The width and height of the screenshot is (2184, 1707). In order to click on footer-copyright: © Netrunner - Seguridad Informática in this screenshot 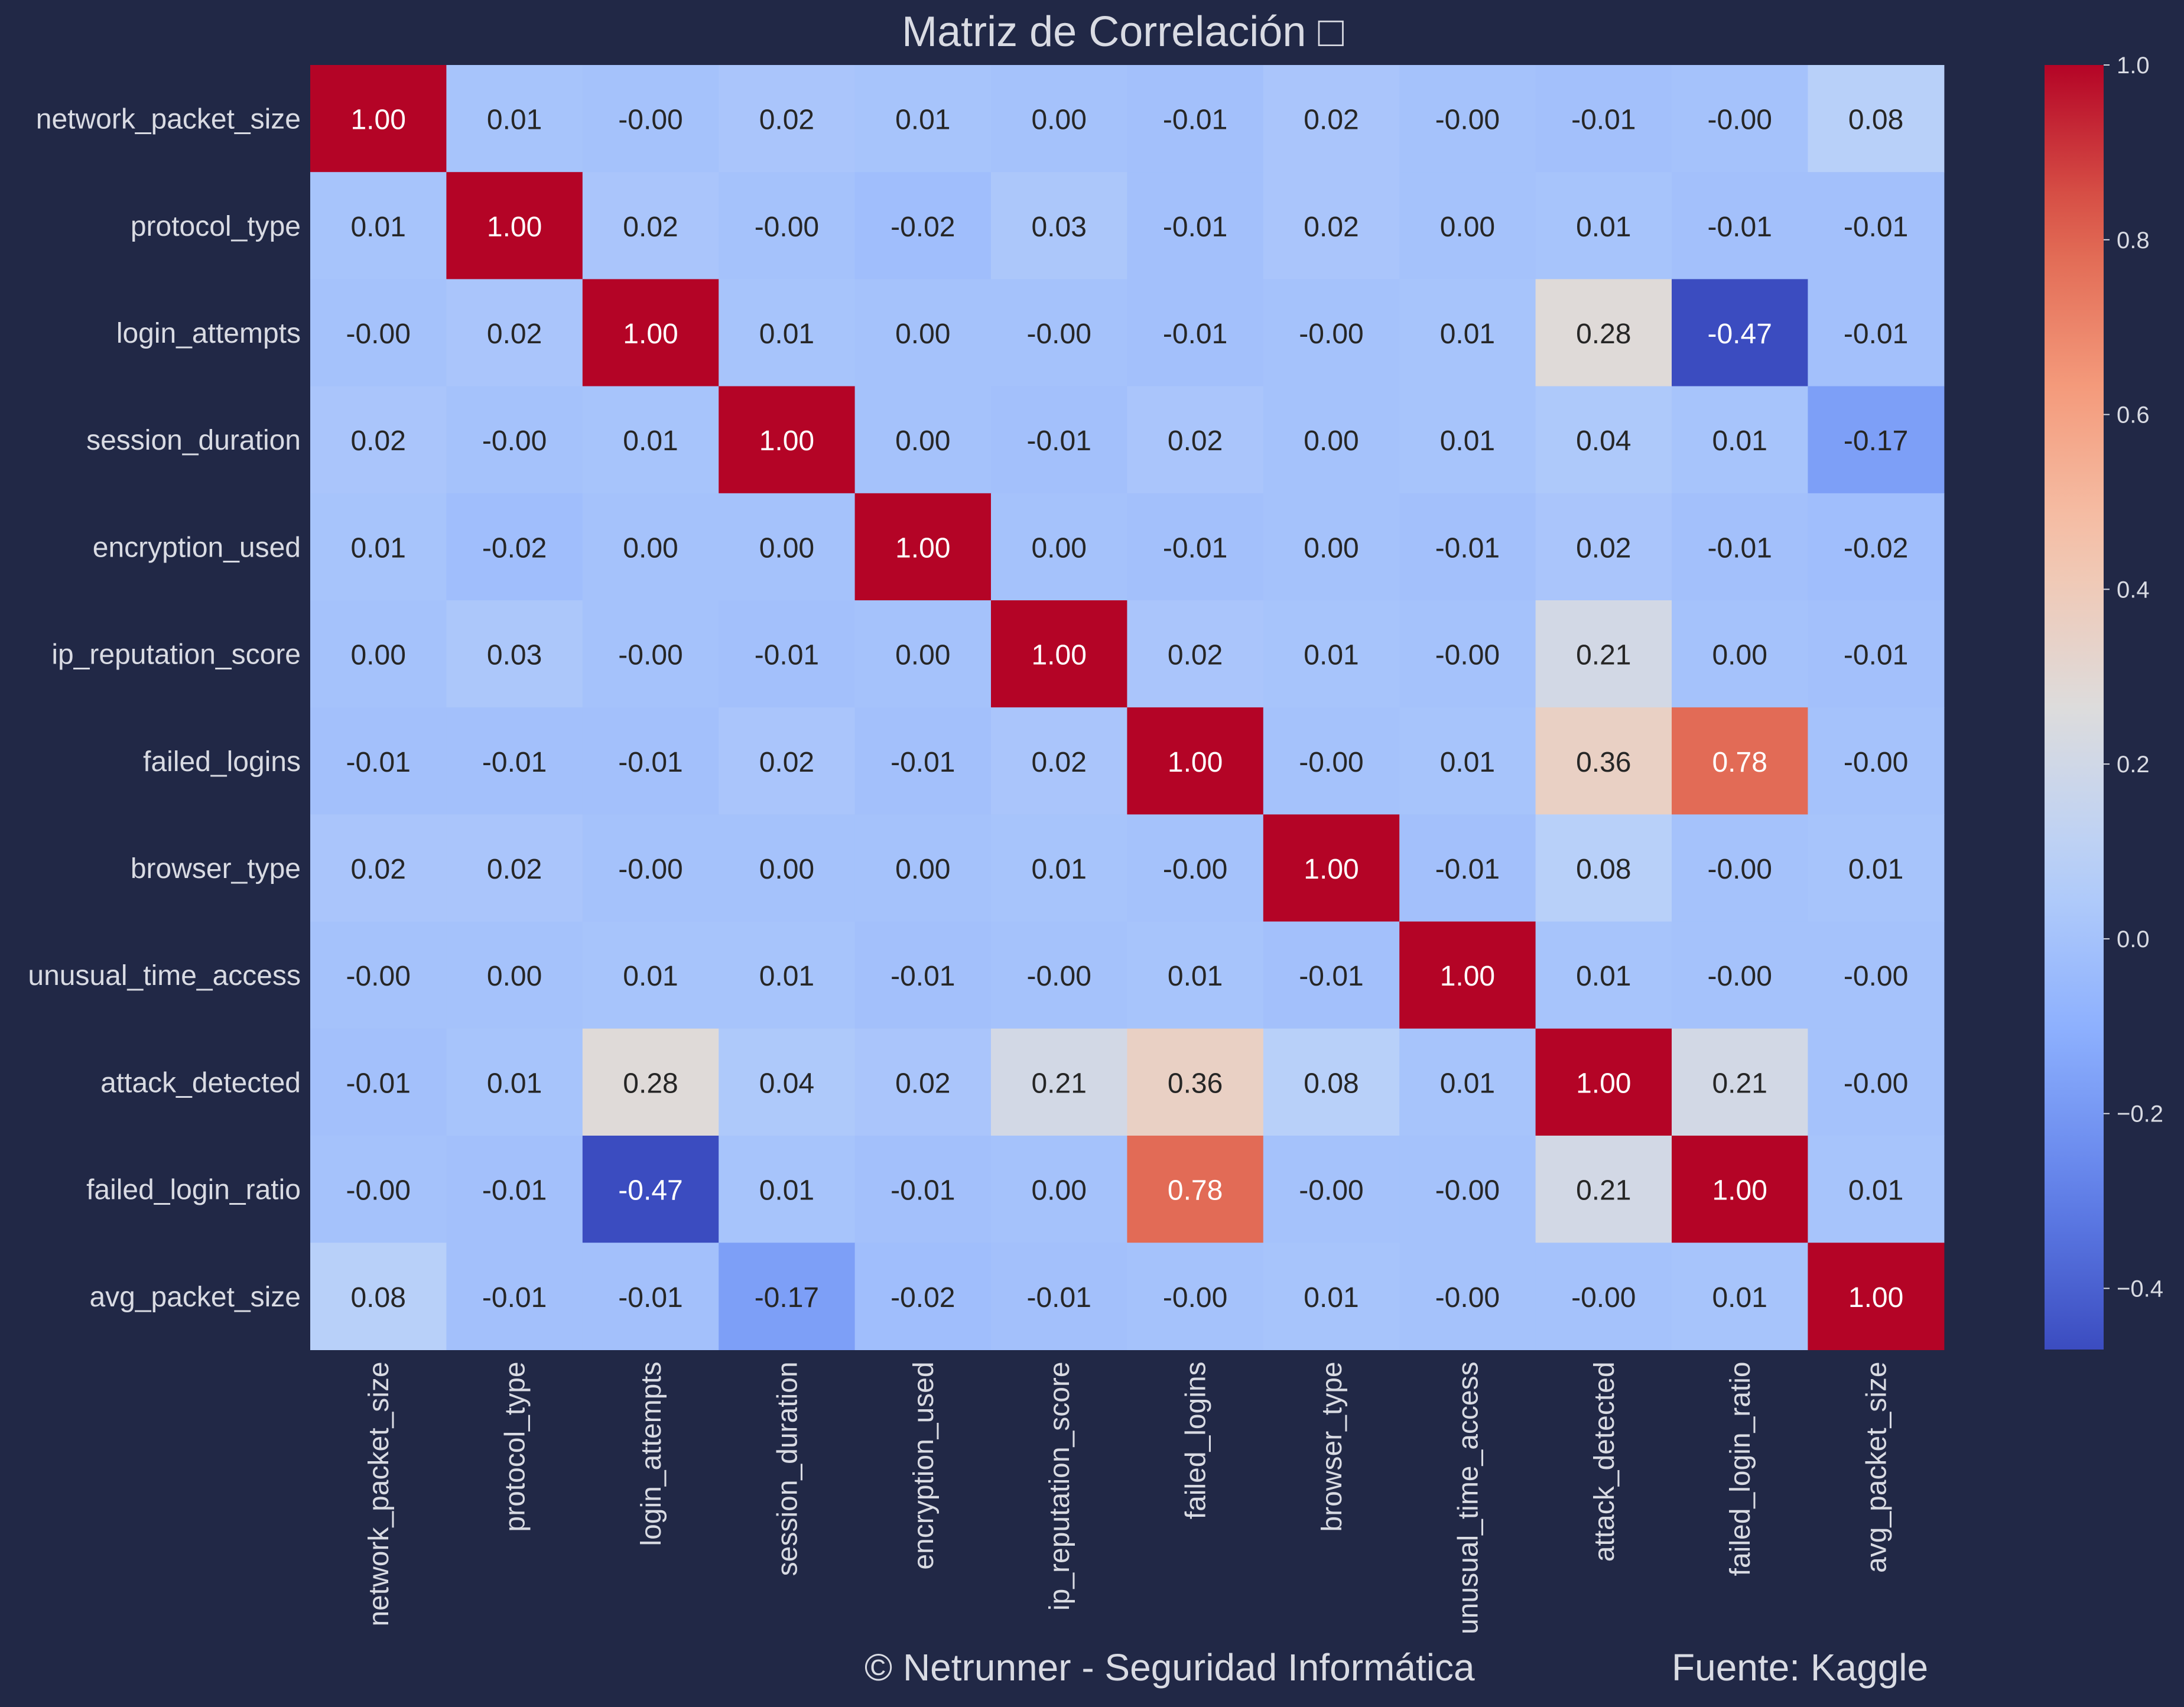, I will do `click(1169, 1667)`.